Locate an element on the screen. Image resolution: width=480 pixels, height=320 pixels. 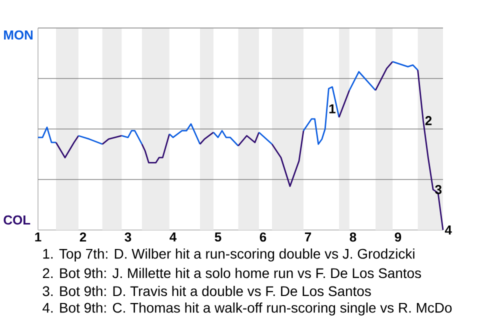
text: 4. Bot 9th: C. Thomas hit a walk-off run-scoring single vs R. McDo is located at coordinates (247, 309).